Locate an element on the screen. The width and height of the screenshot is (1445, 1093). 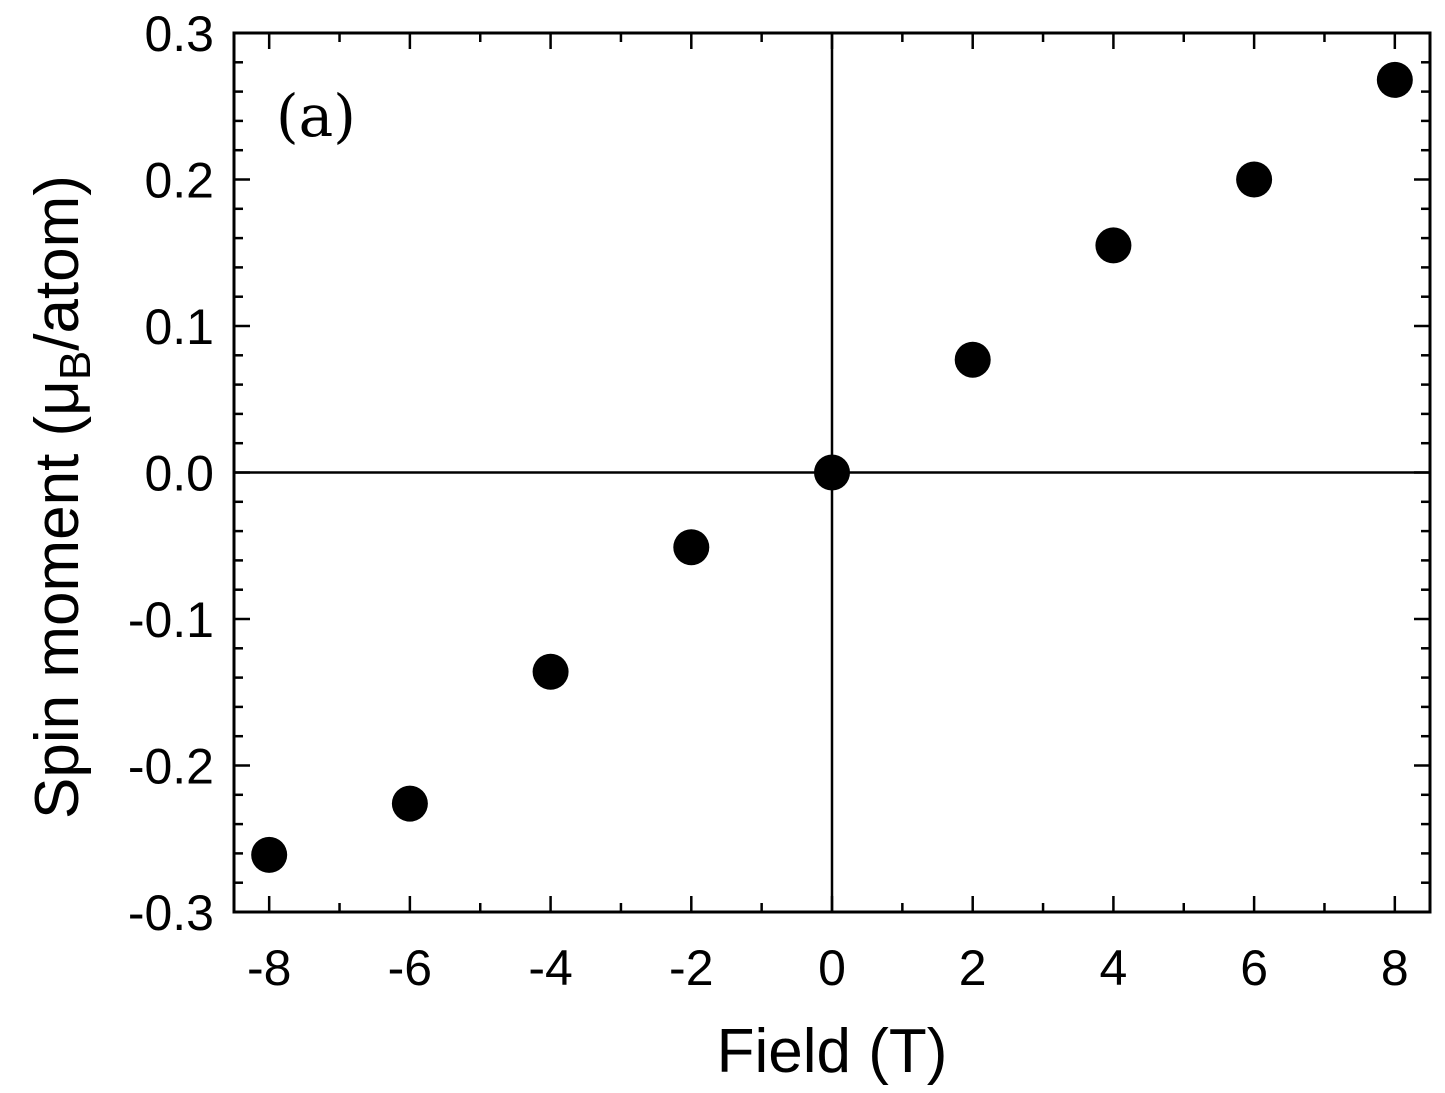
y-tick-labels: -0.3 -0.2 -0.1 0.0 0.1 0.2 0.3 is located at coordinates (171, 473).